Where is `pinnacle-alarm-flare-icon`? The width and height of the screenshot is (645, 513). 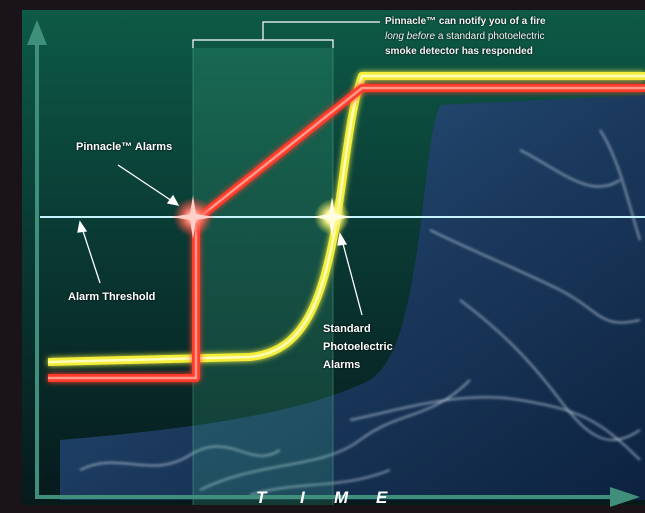
pinnacle-alarm-flare-icon is located at coordinates (193, 217).